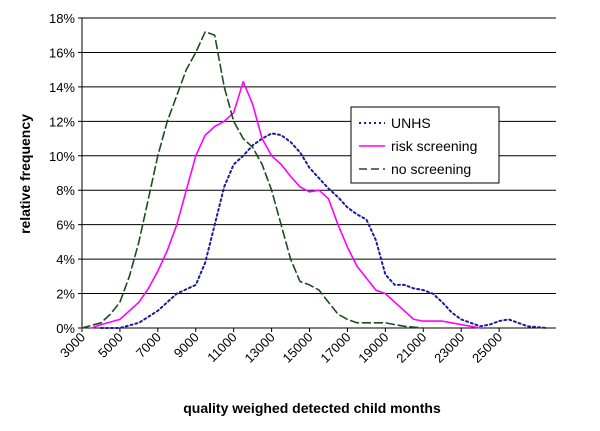  I want to click on legend: UNHS risk screening no screening, so click(425, 145).